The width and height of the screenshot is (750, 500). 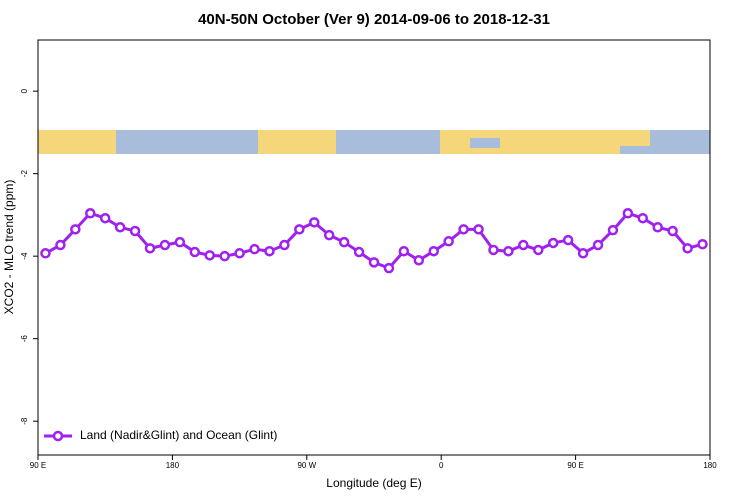 What do you see at coordinates (24, 174) in the screenshot?
I see `y-tick-label: -2` at bounding box center [24, 174].